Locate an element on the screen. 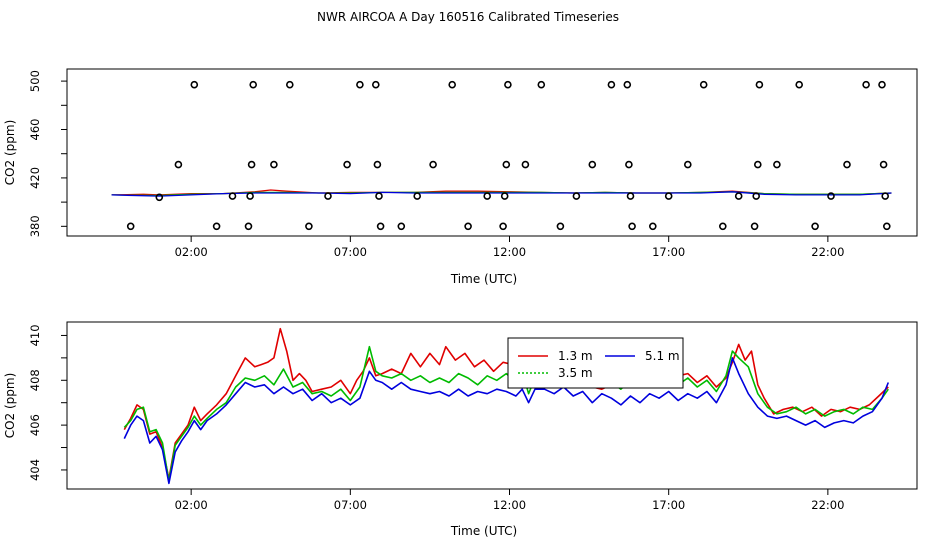  legend-box is located at coordinates (595, 363).